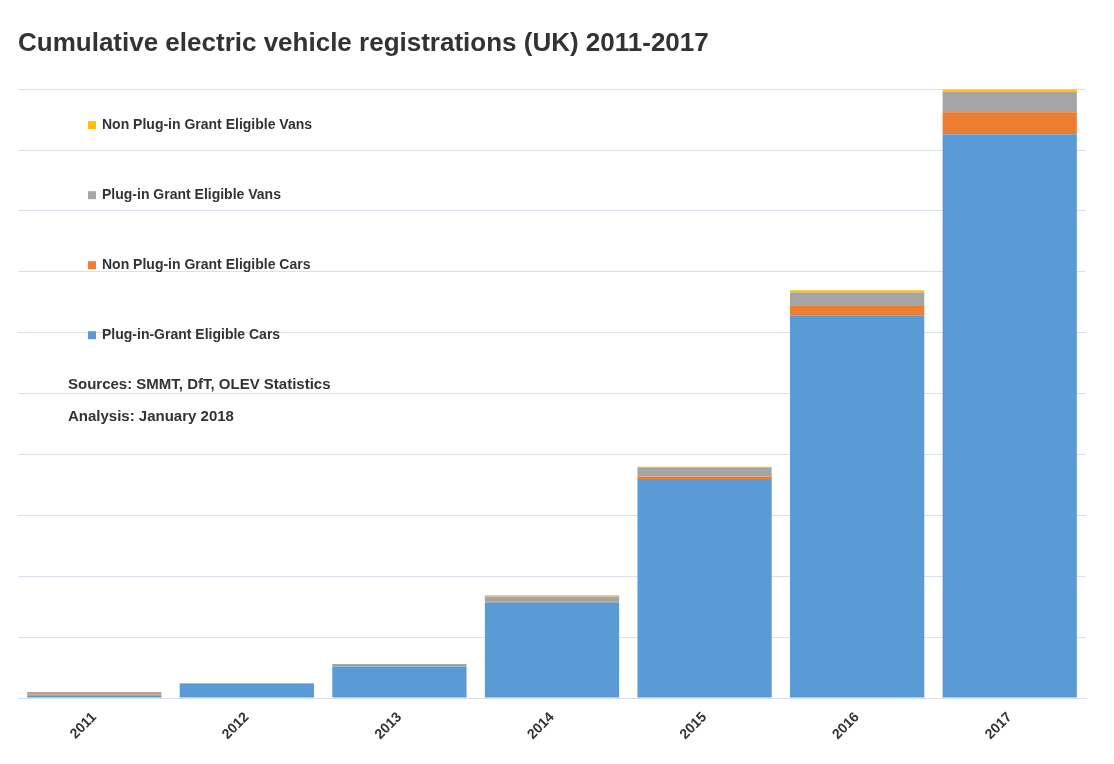 This screenshot has width=1114, height=764. What do you see at coordinates (199, 384) in the screenshot?
I see `annotation: Sources: SMMT, DfT, OLEV Statistics` at bounding box center [199, 384].